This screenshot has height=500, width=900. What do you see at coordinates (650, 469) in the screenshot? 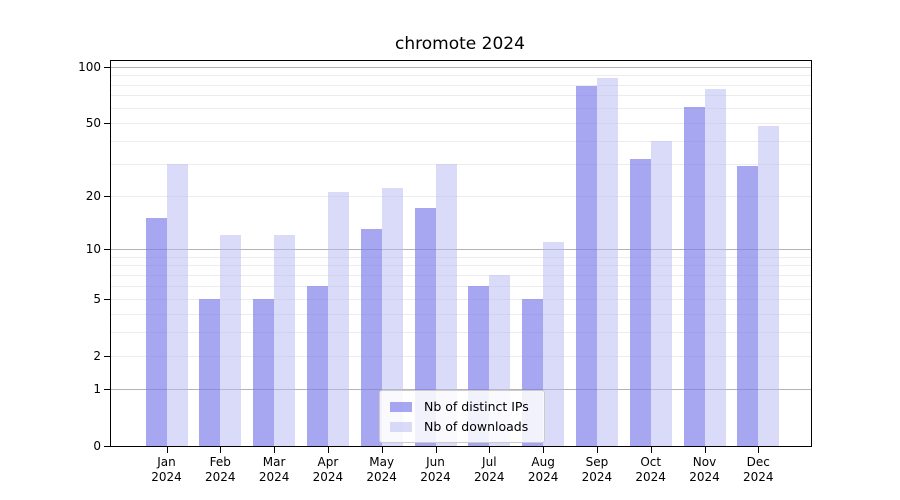
I see `x-tick-label: Oct 2024` at bounding box center [650, 469].